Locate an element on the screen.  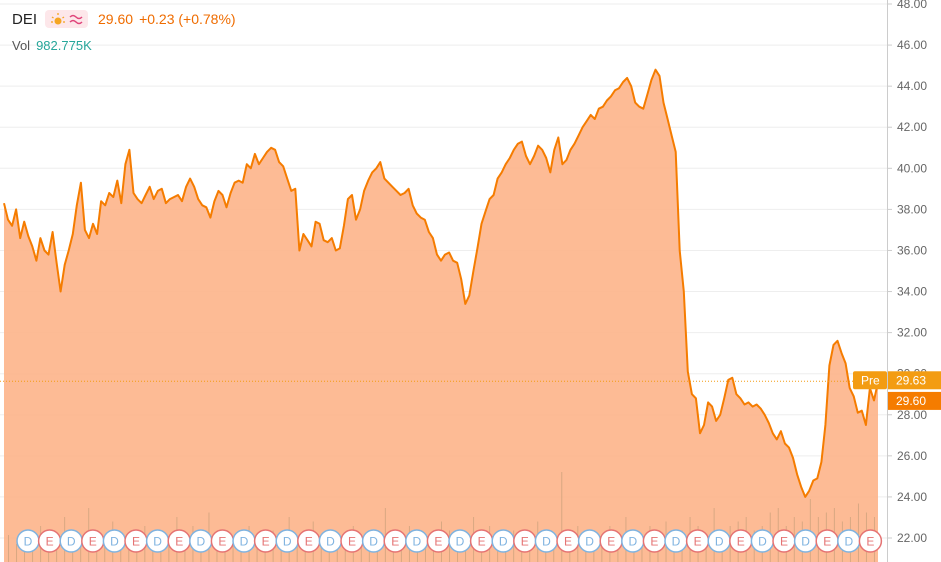
pre-tag-label: Pre is located at coordinates (870, 380).